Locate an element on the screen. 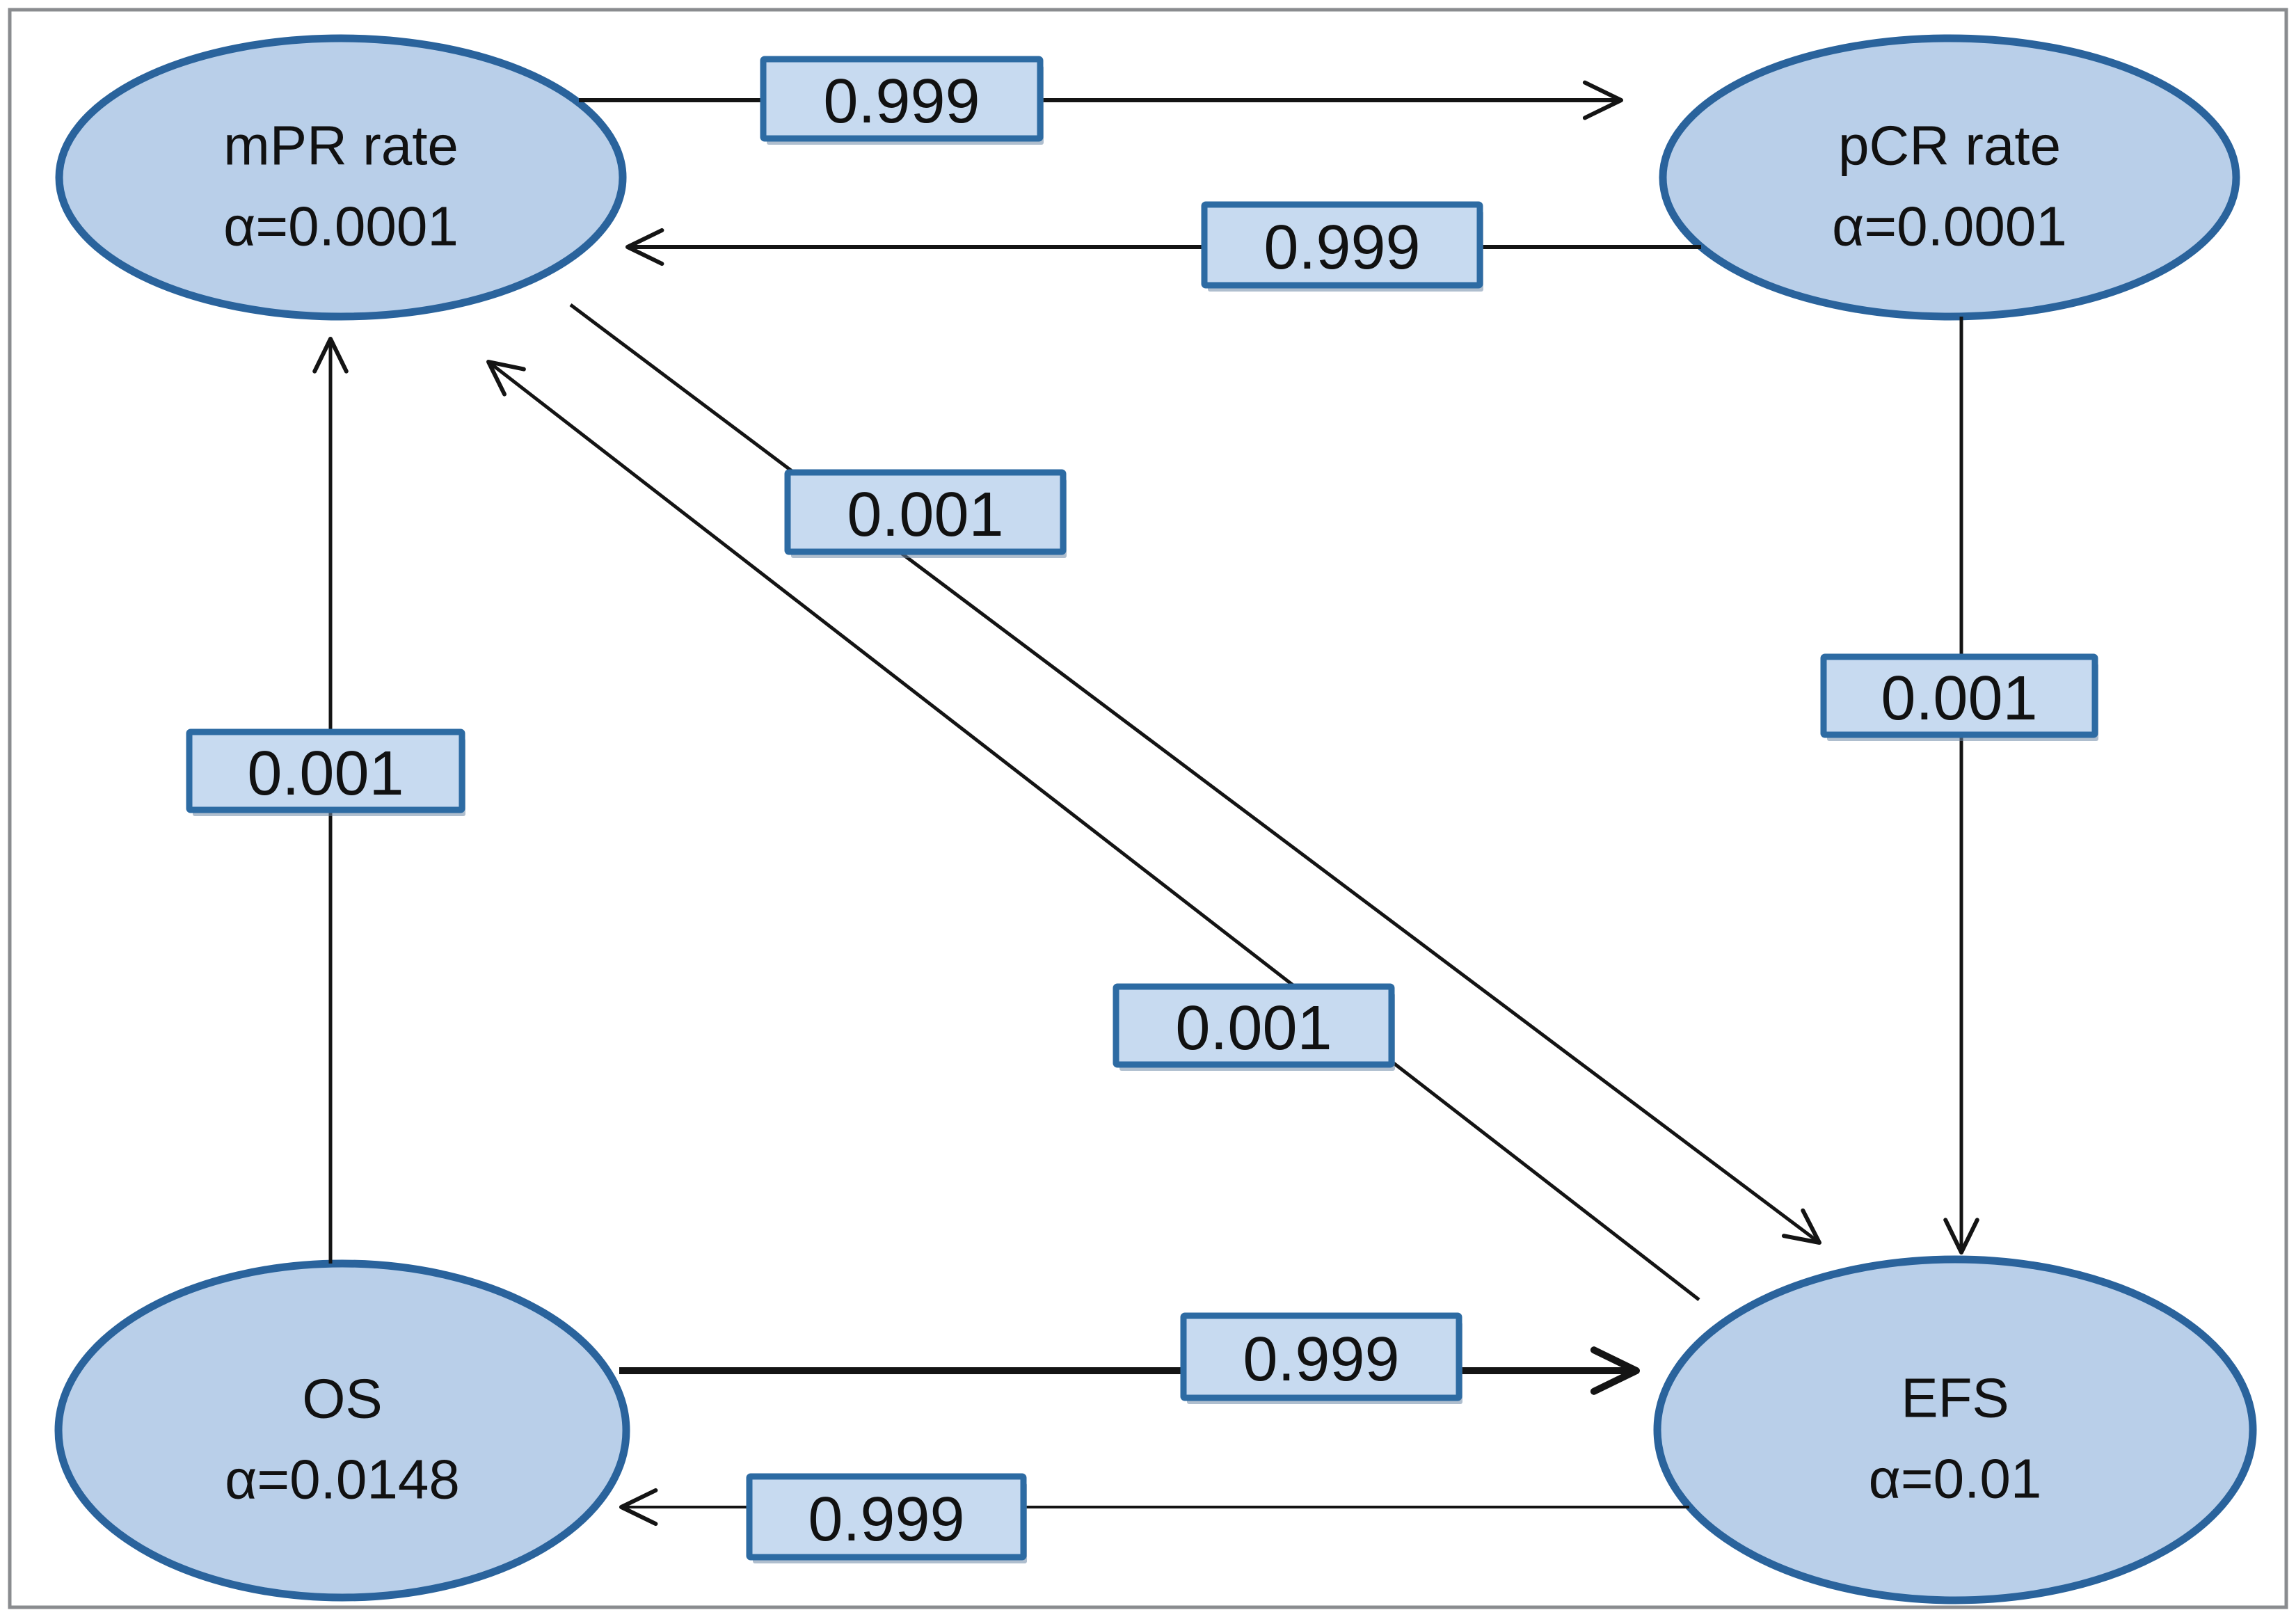  edge-mpr-to-pcr is located at coordinates (1101, 100).